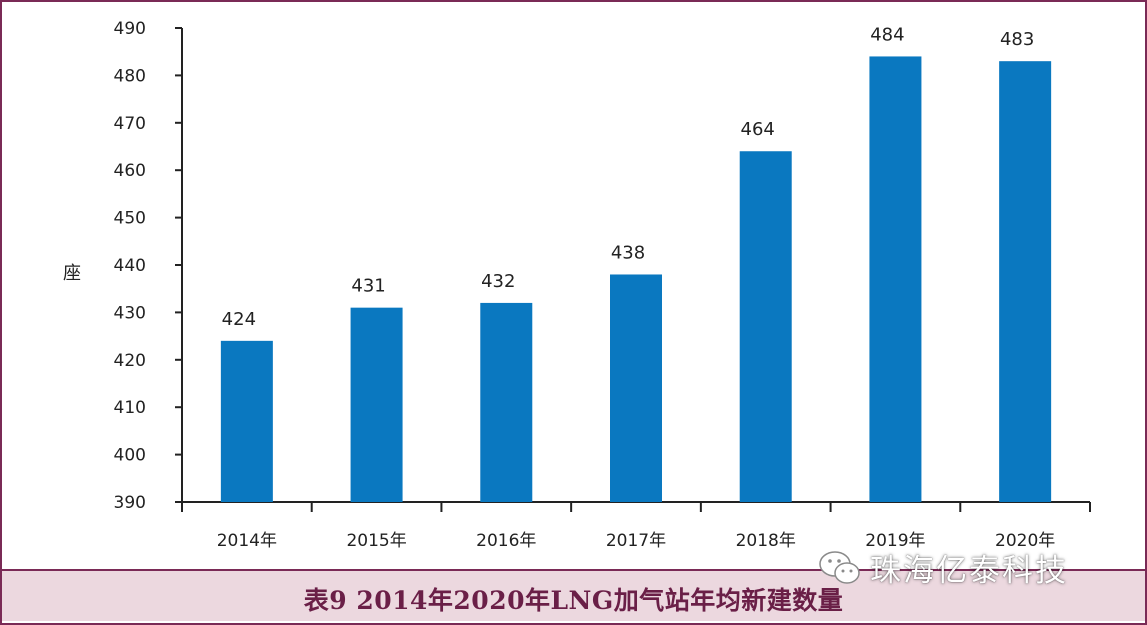 Image resolution: width=1147 pixels, height=625 pixels. I want to click on y-tick-label: 470, so click(130, 124).